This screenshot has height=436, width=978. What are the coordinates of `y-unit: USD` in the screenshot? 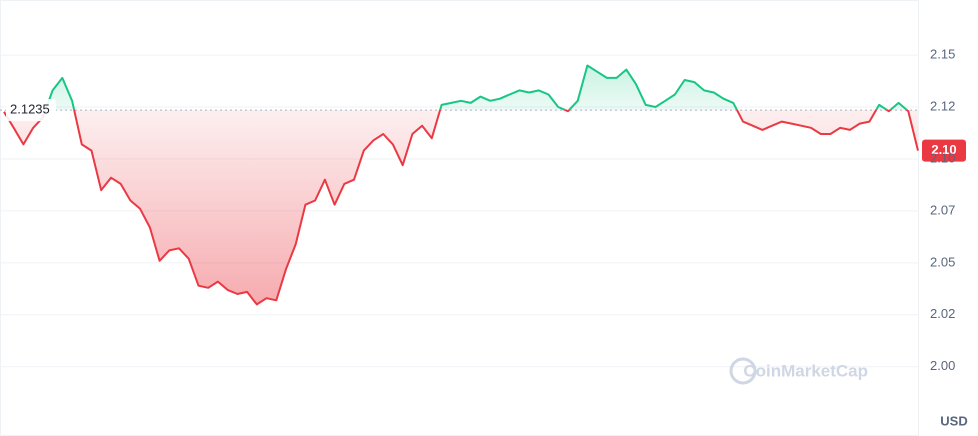 It's located at (953, 420).